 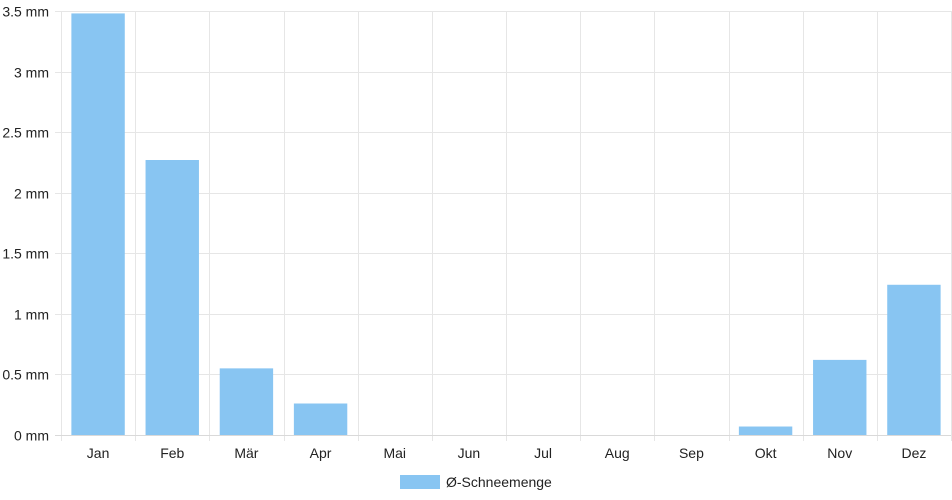 What do you see at coordinates (31, 194) in the screenshot?
I see `y-tick-label: 2 mm` at bounding box center [31, 194].